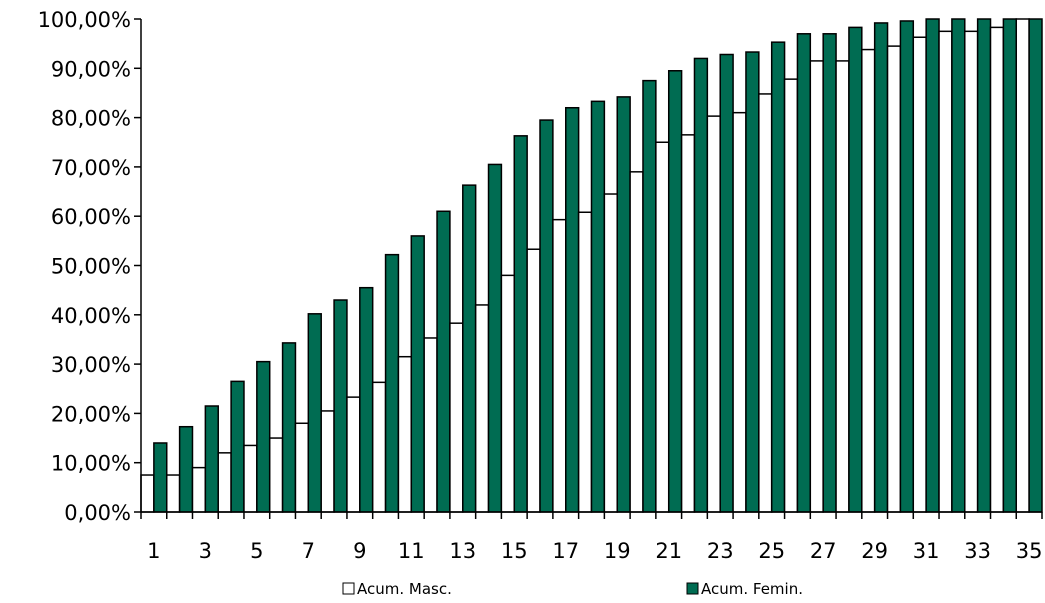  Describe the element at coordinates (720, 551) in the screenshot. I see `x-tick-label: 23` at that location.